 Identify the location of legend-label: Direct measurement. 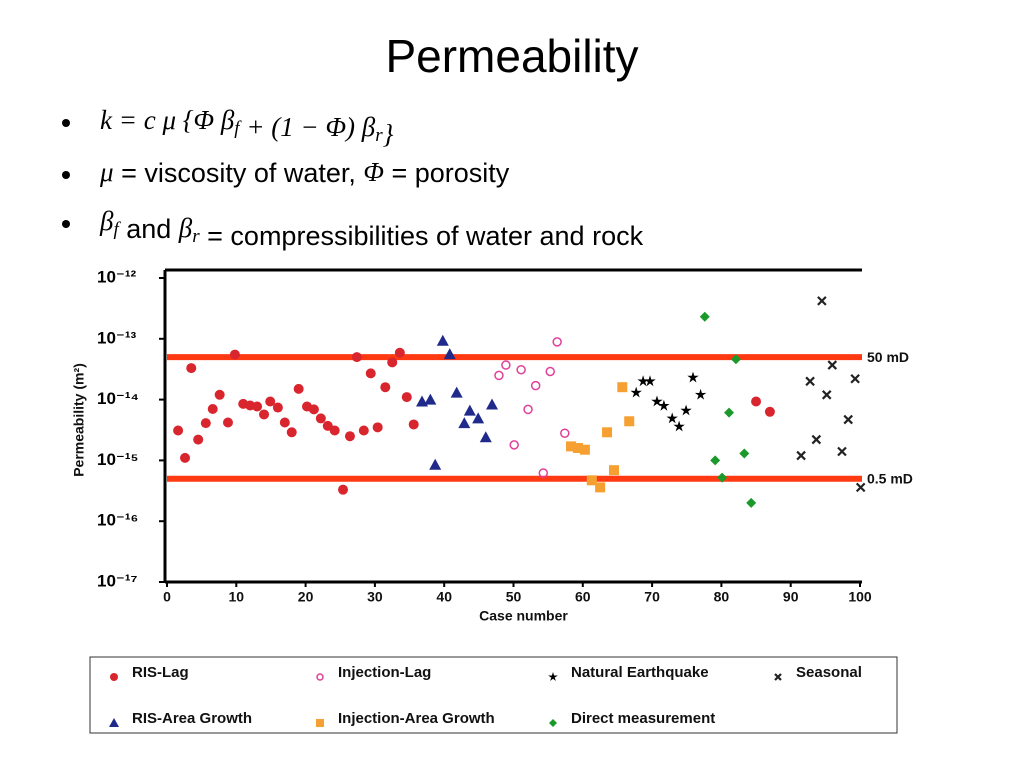
(643, 718).